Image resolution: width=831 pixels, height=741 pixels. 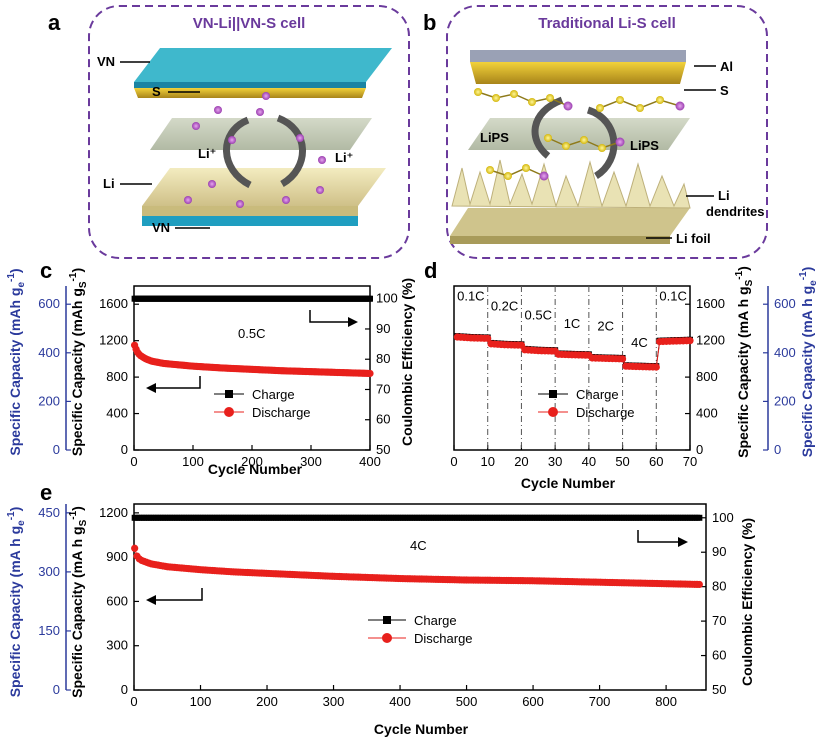 I want to click on chart-c-xlabel: Cycle Number, so click(x=255, y=469).